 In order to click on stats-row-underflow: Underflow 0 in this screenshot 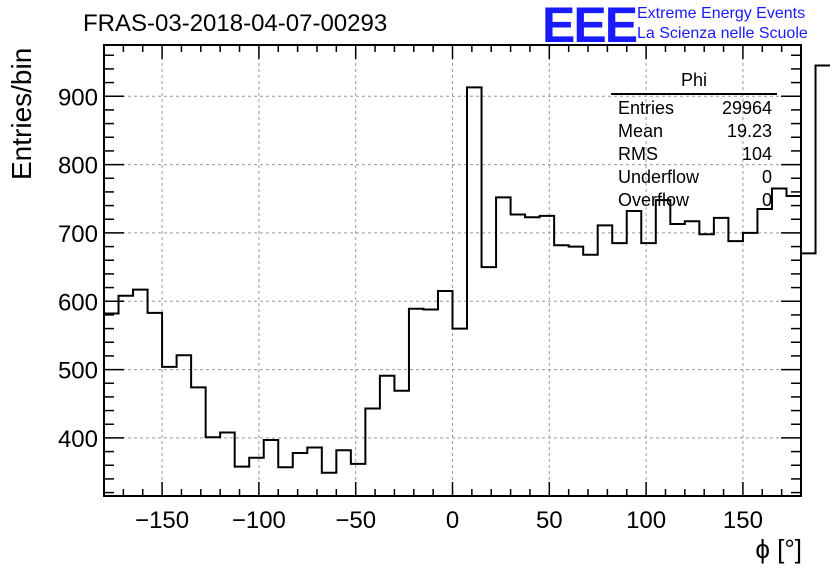, I will do `click(694, 177)`.